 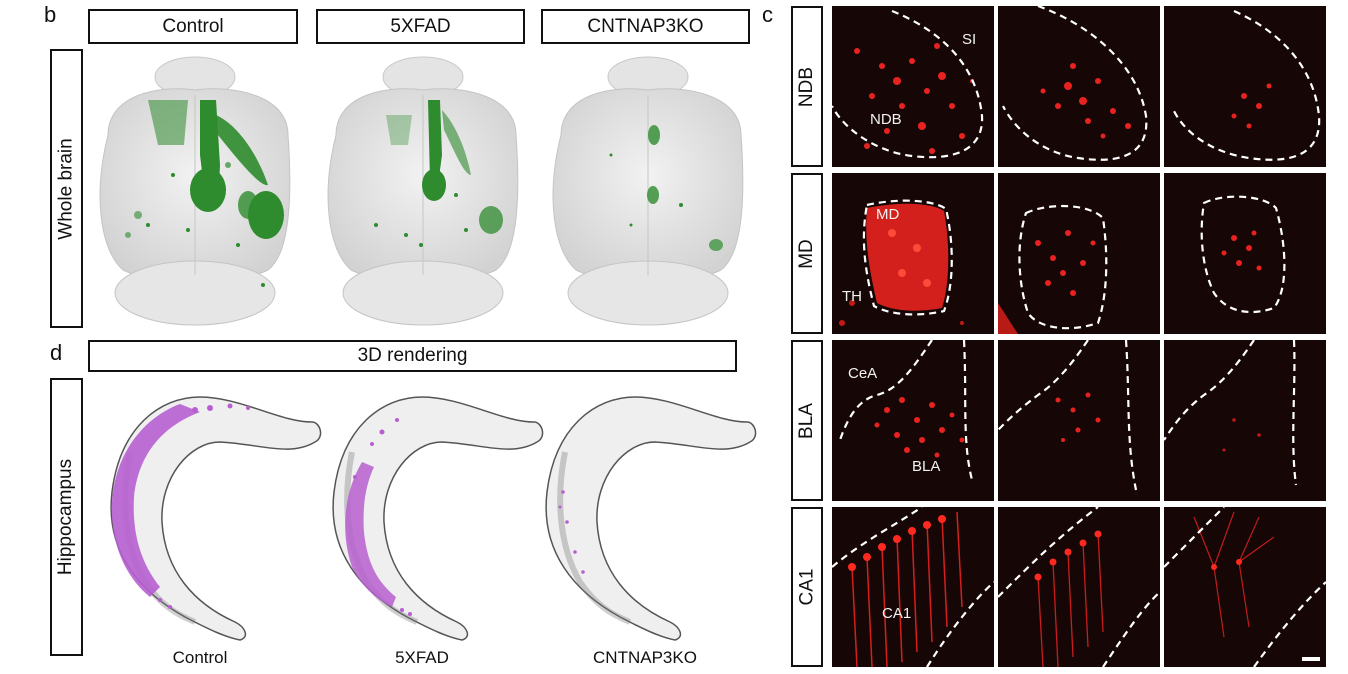 I want to click on hippocampus-render-control, so click(x=216, y=518).